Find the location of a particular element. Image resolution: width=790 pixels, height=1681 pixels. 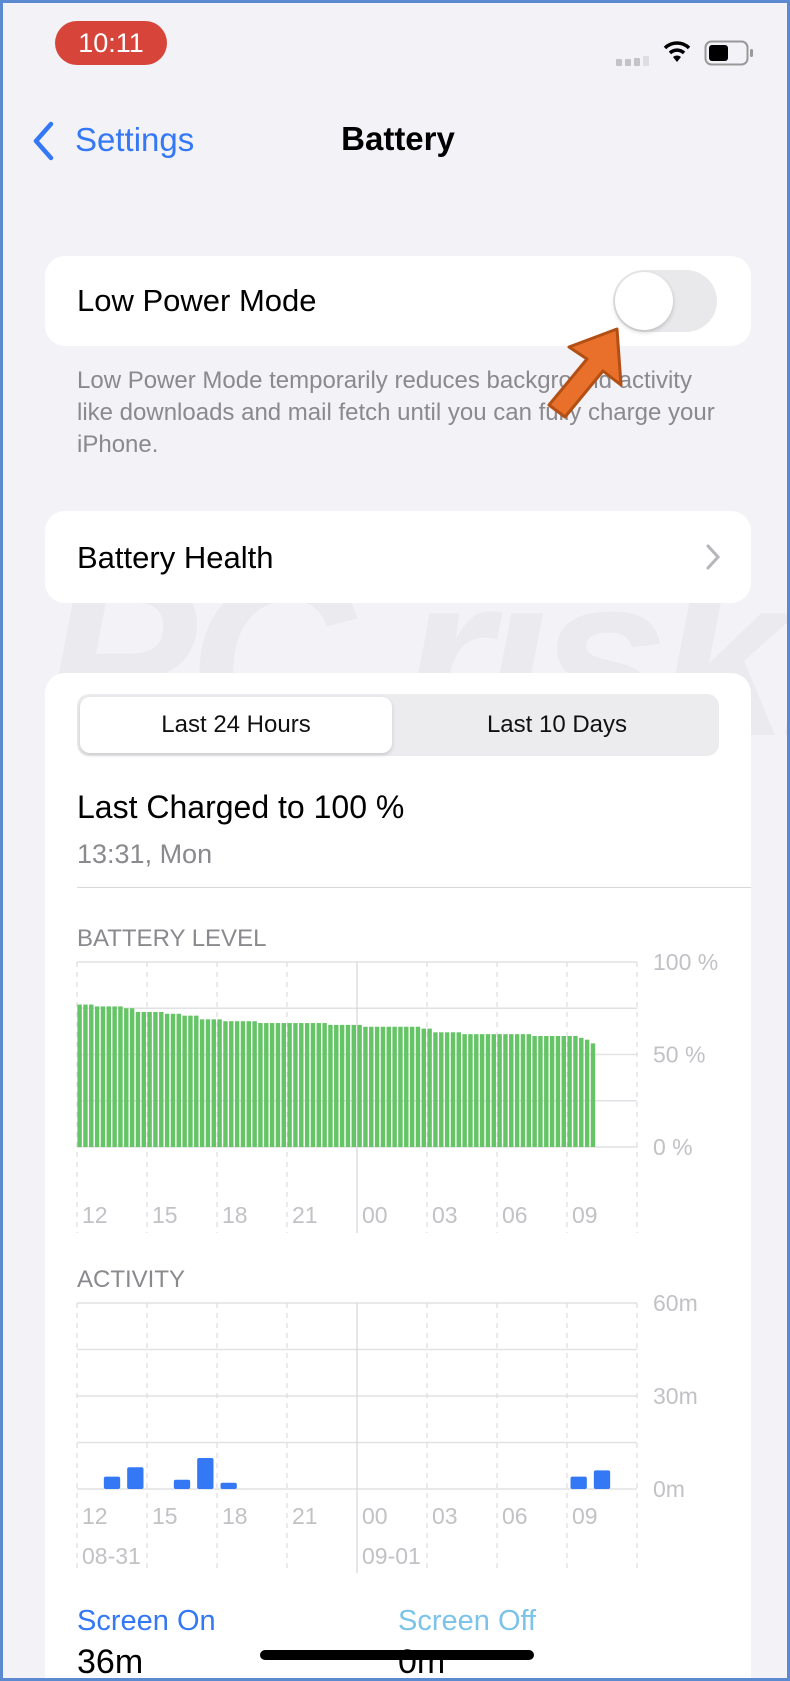

back-button: Settings is located at coordinates (119, 141).